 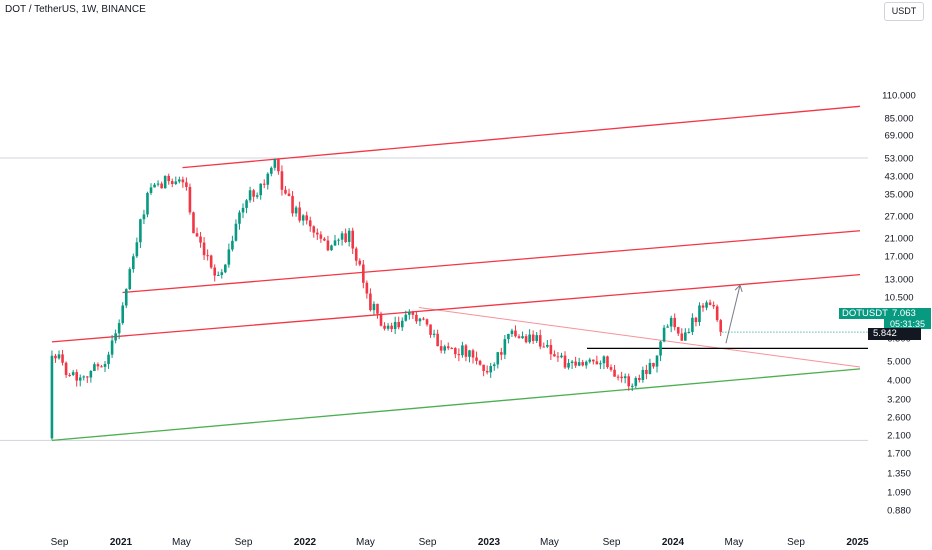 What do you see at coordinates (899, 96) in the screenshot?
I see `price-tick-label: 110.000` at bounding box center [899, 96].